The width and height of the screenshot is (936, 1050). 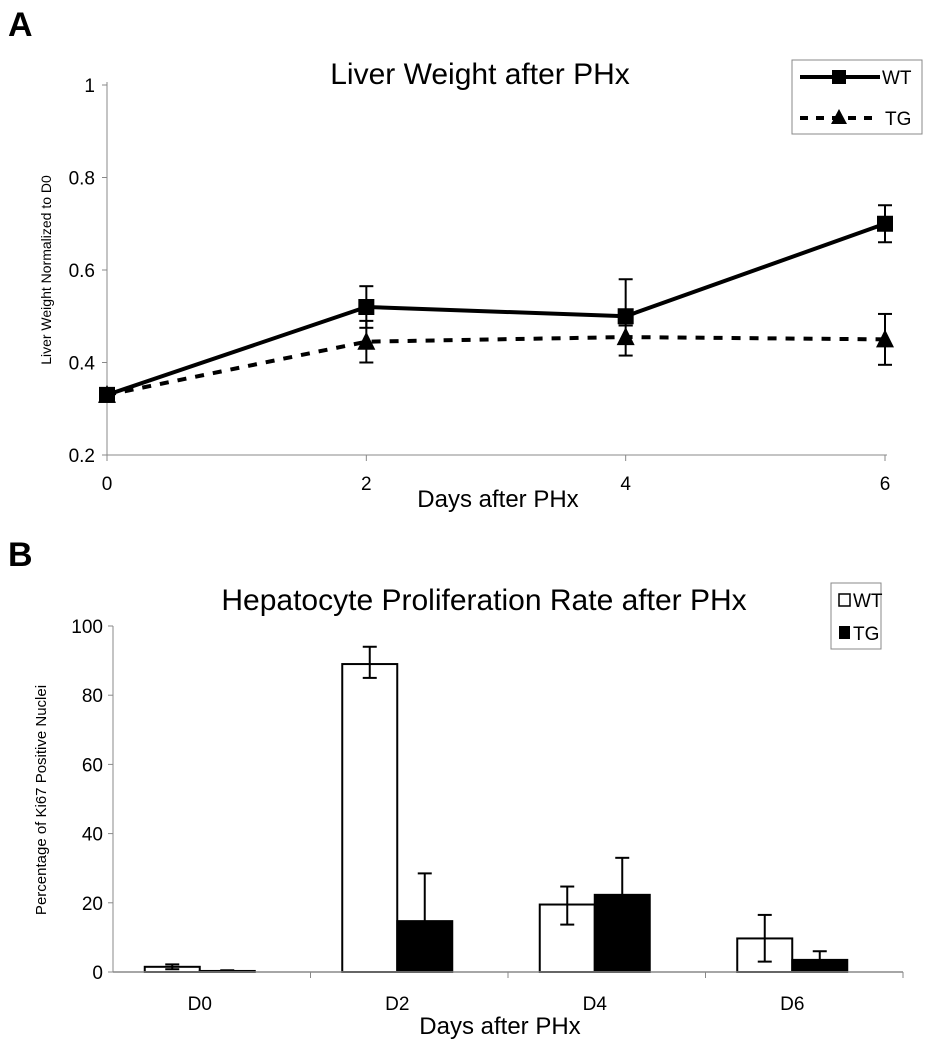 What do you see at coordinates (92, 904) in the screenshot?
I see `y-tick-label: 20` at bounding box center [92, 904].